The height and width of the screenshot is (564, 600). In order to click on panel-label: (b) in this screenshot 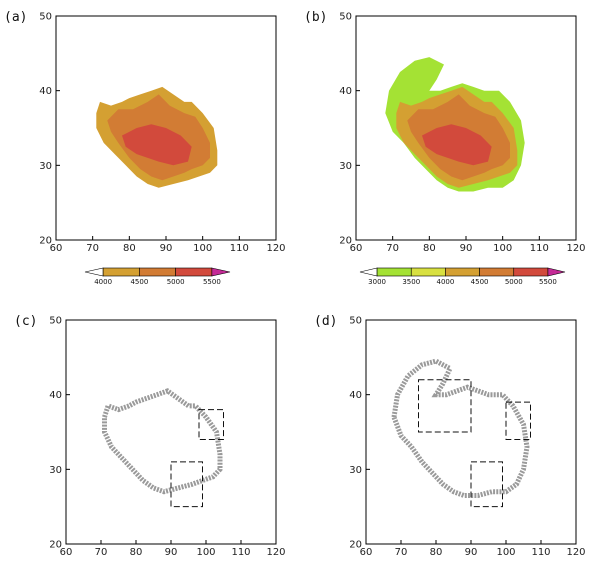, I will do `click(315, 17)`.